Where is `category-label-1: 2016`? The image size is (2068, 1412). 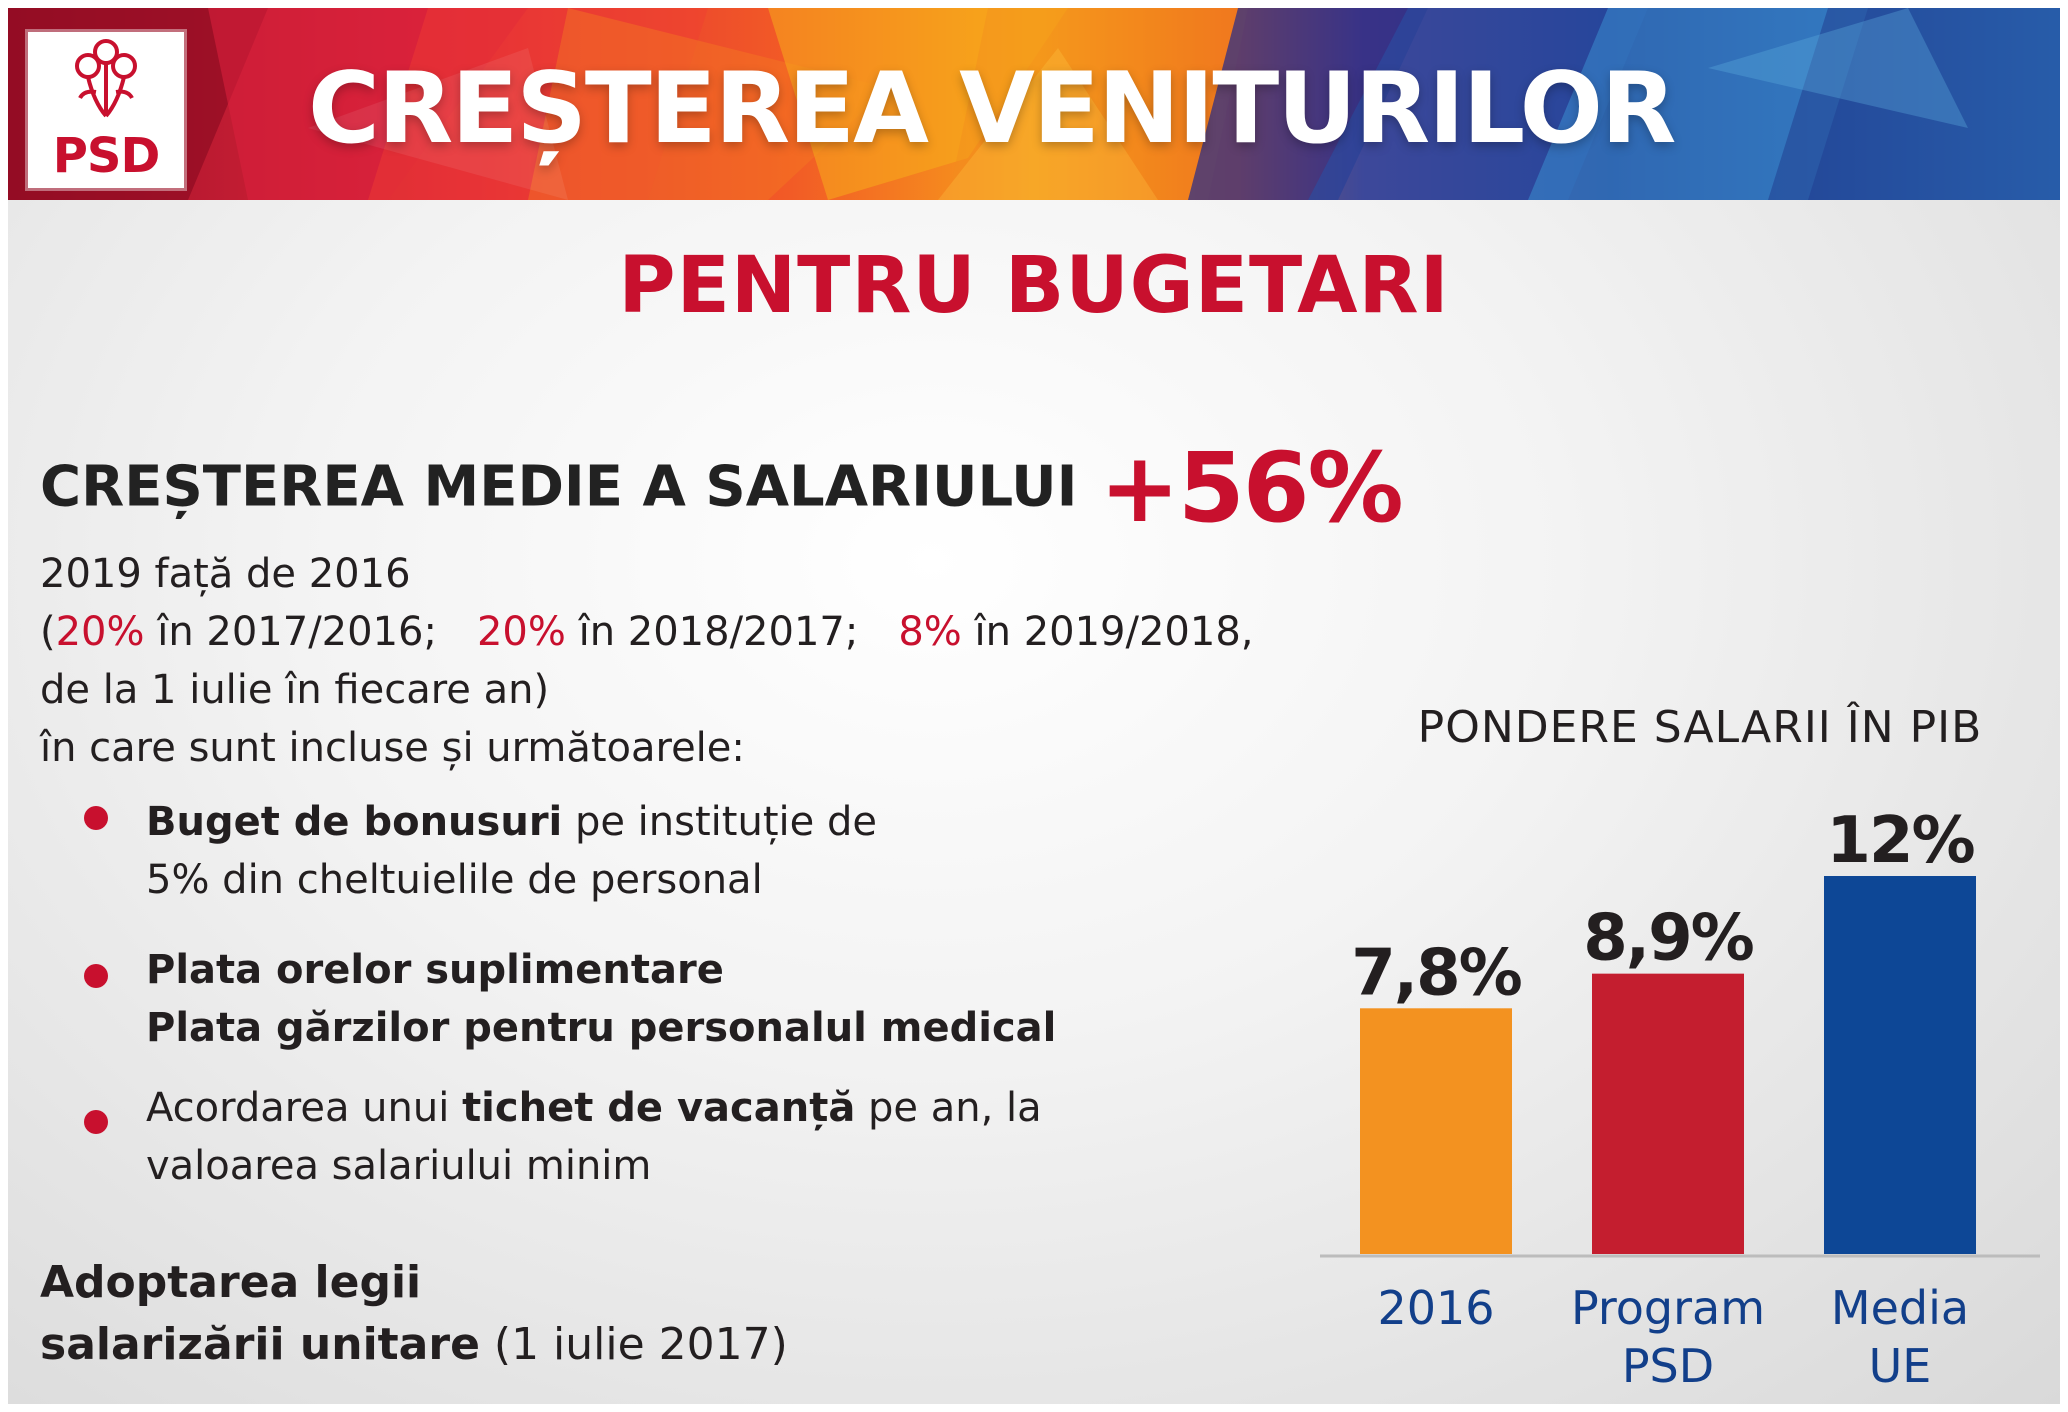
category-label-1: 2016 is located at coordinates (1435, 1308).